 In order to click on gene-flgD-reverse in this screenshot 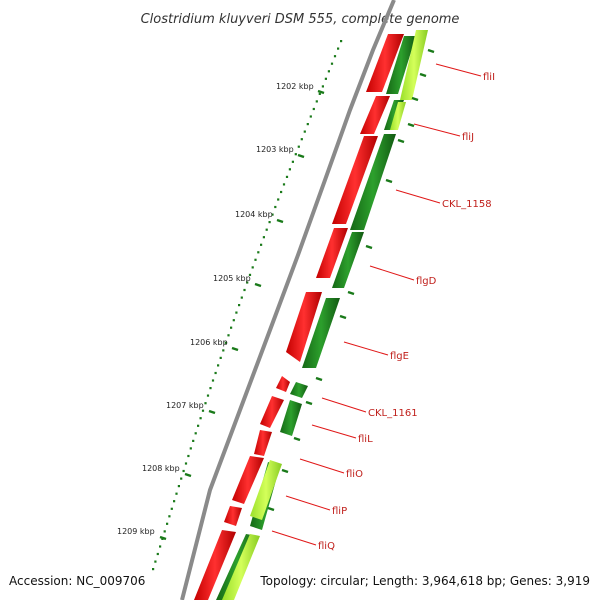, I will do `click(348, 260)`.